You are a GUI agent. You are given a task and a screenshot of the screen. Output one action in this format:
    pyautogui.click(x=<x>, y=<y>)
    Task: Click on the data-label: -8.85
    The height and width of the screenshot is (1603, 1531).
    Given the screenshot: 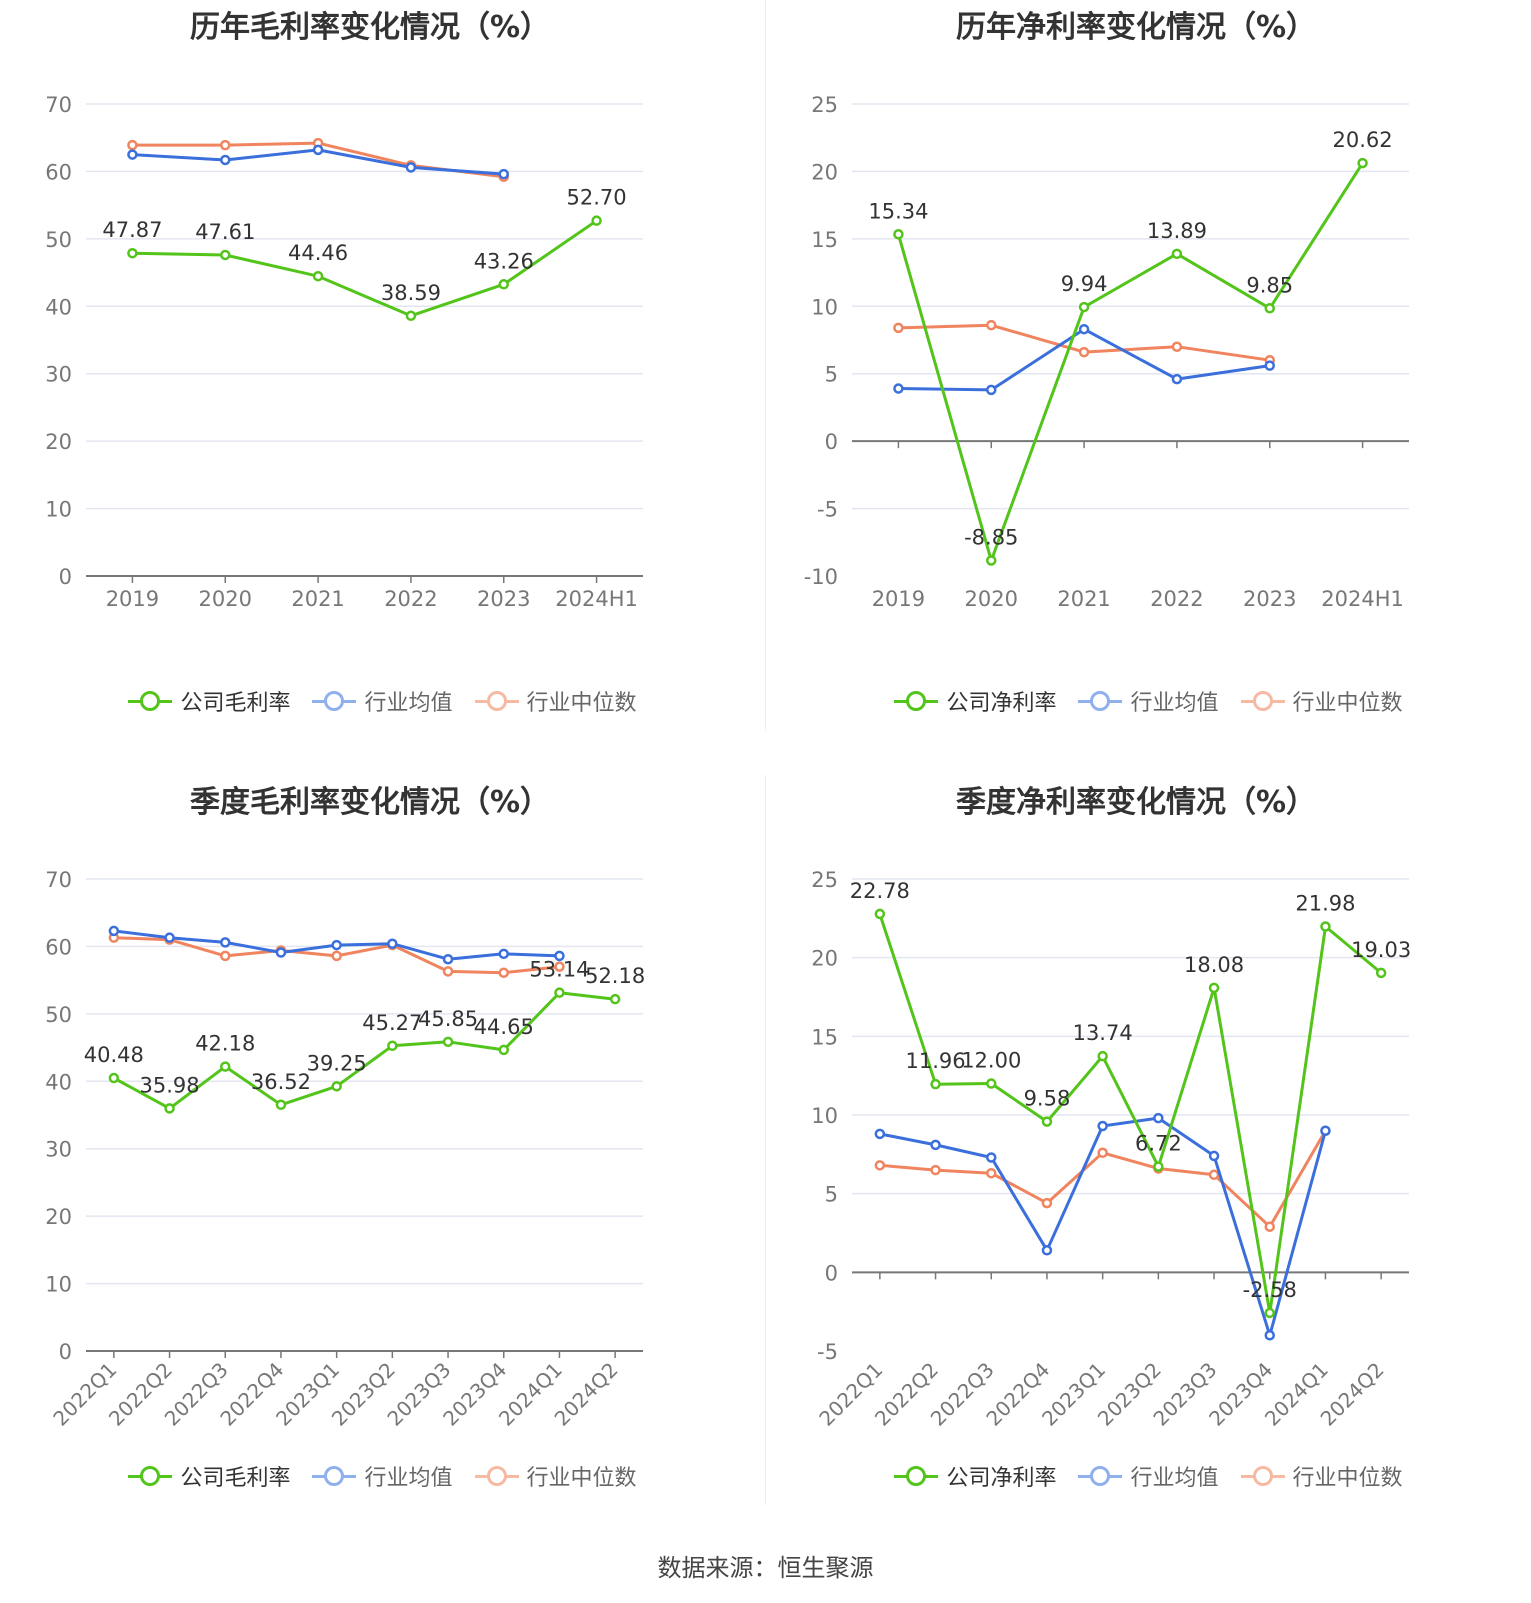 What is the action you would take?
    pyautogui.click(x=991, y=537)
    